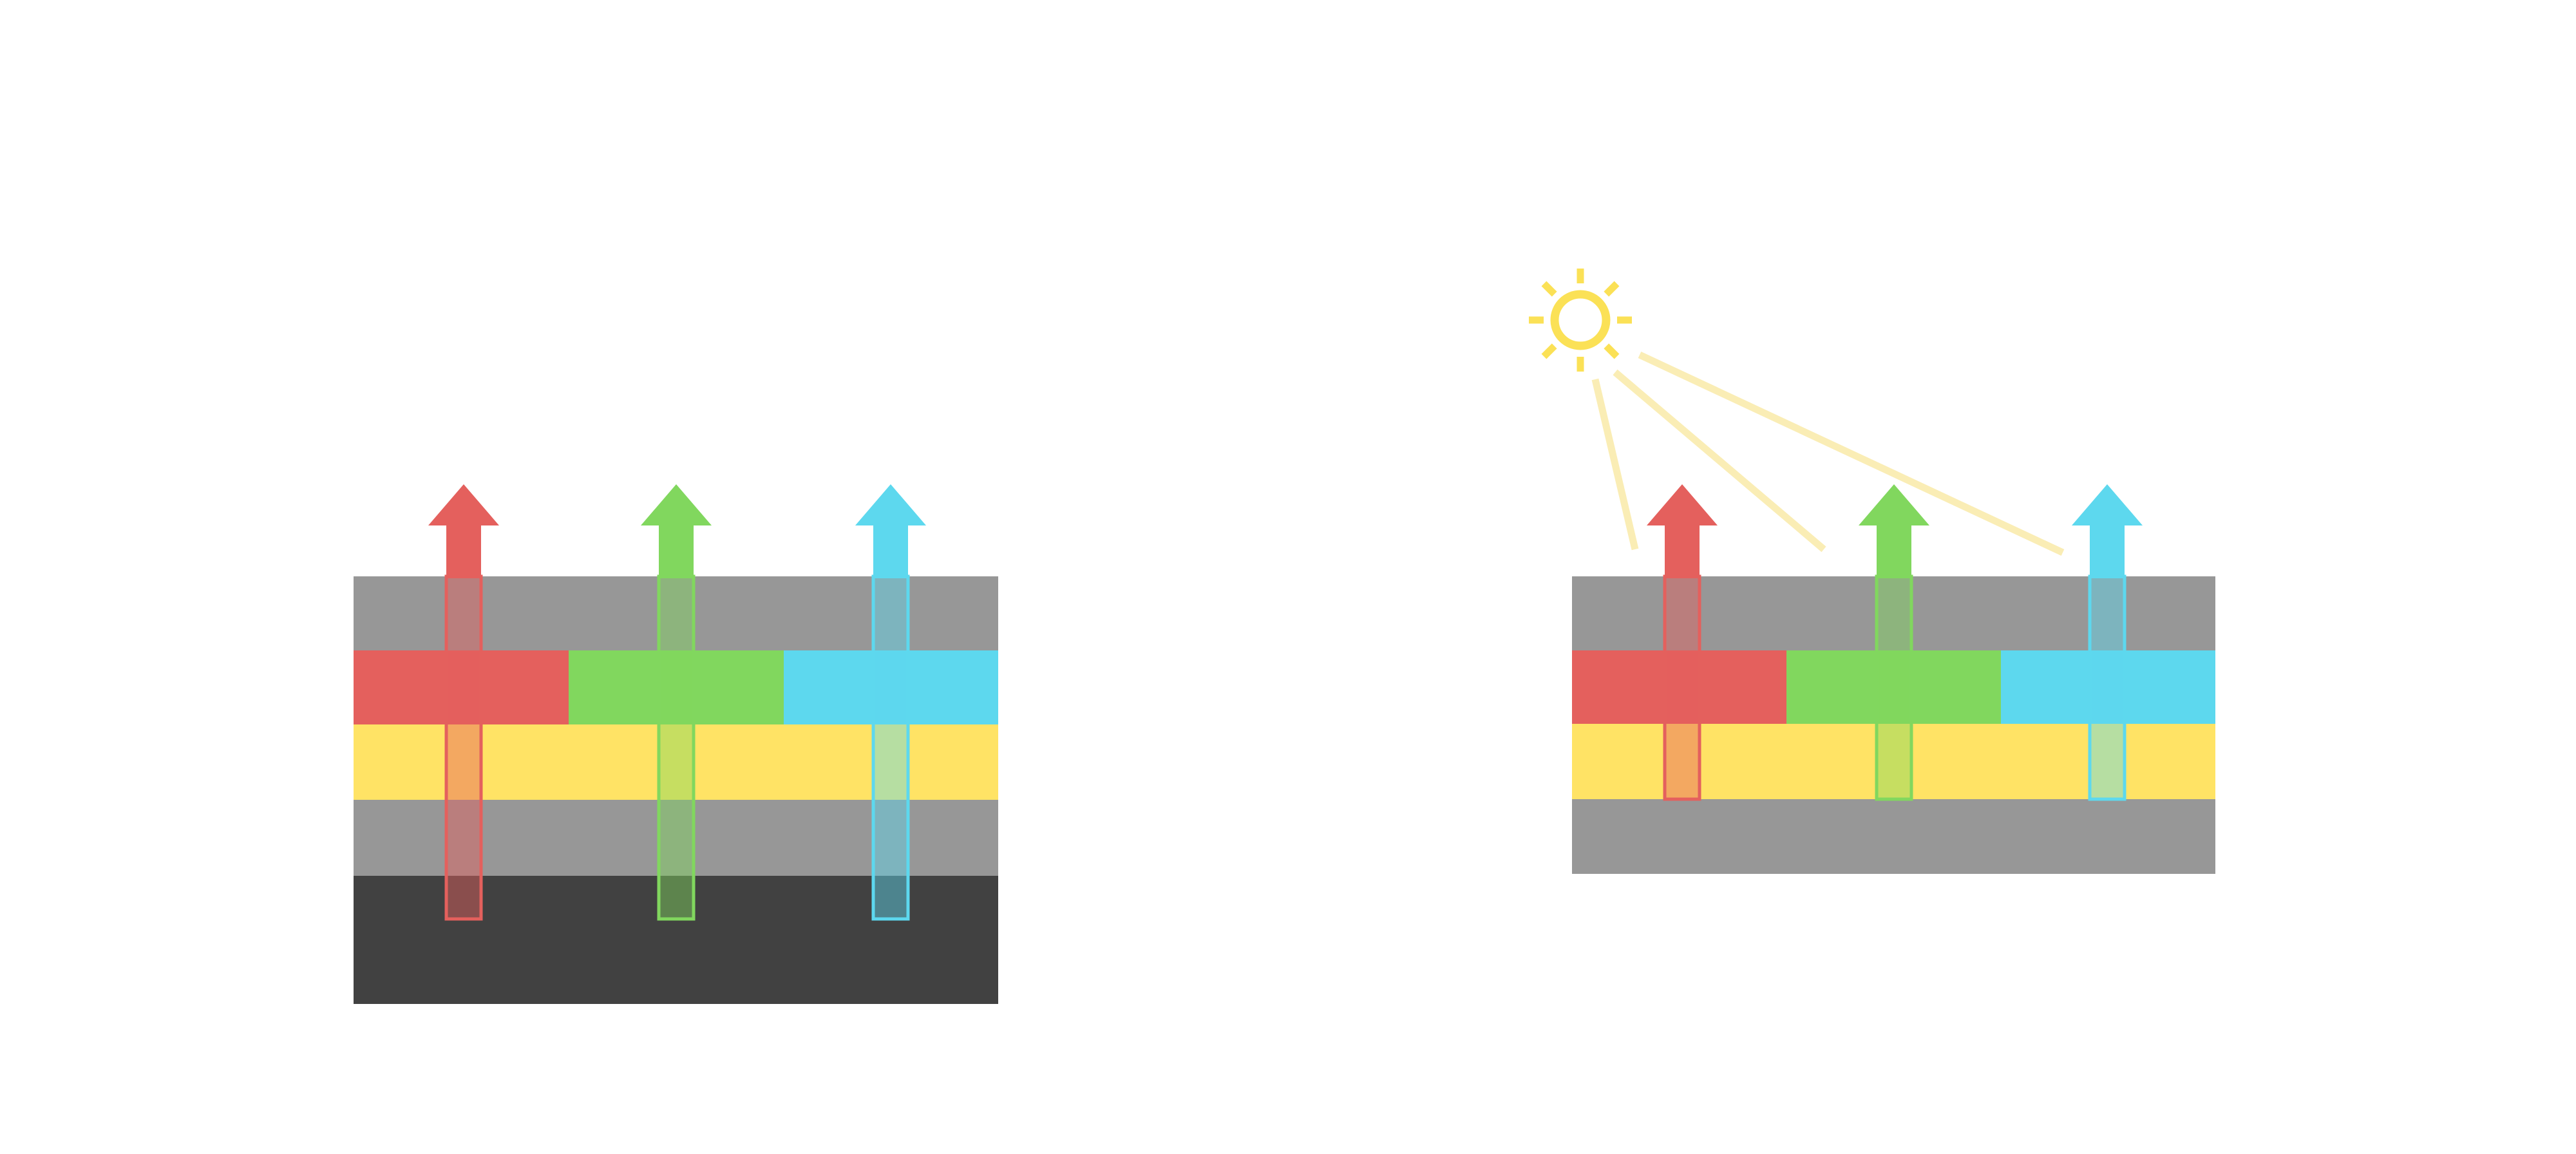  I want to click on sunlit-display-stack-subpixel-cyan, so click(2108, 687).